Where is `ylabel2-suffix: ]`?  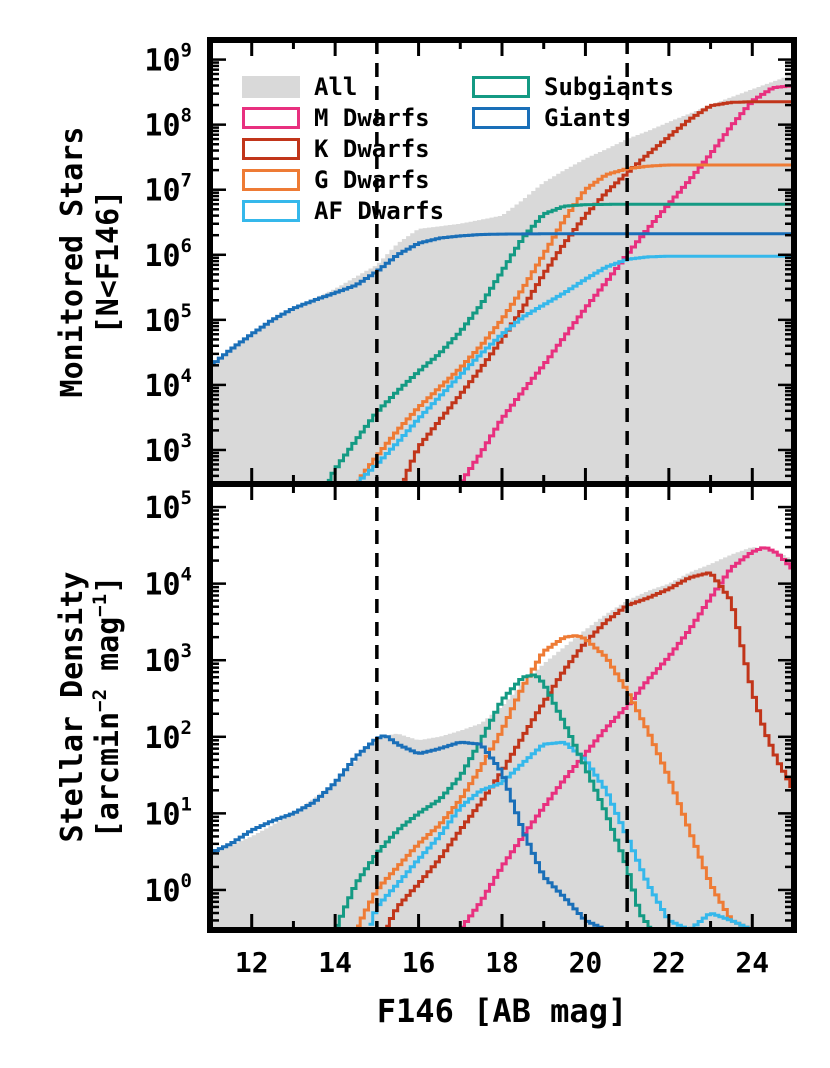
ylabel2-suffix: ] is located at coordinates (108, 585).